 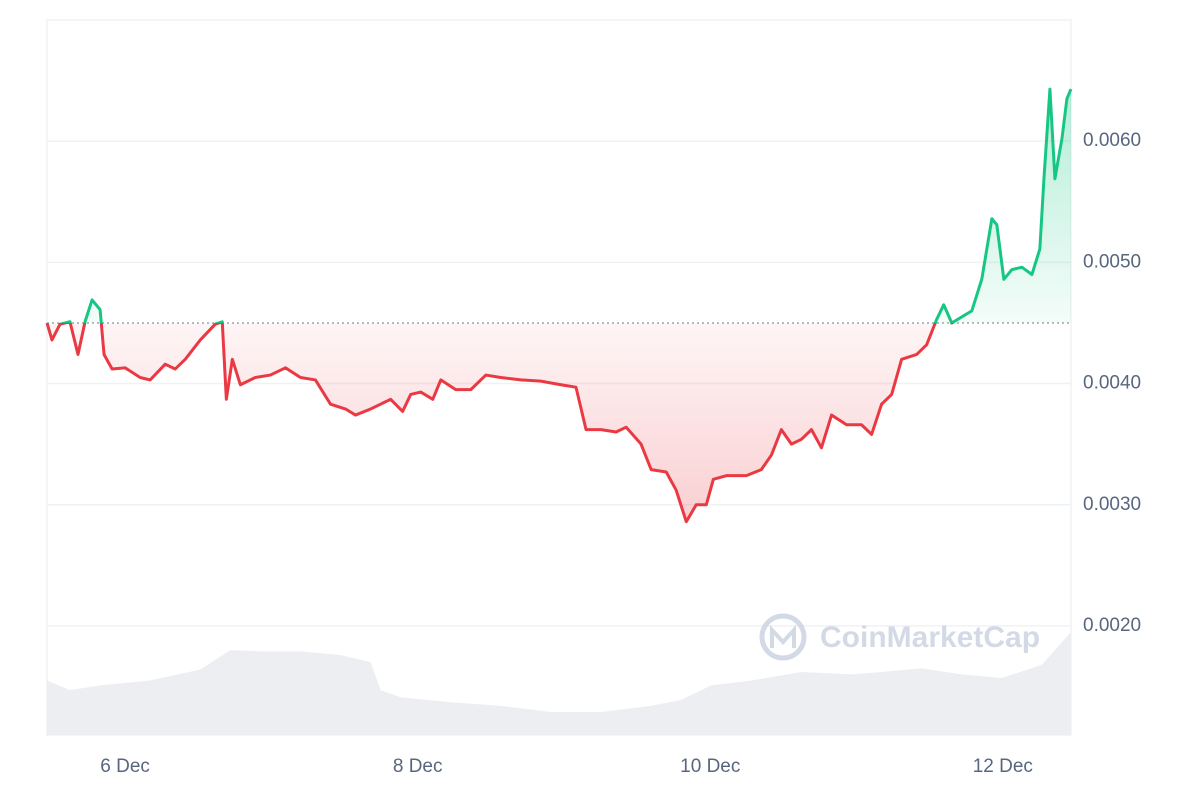 I want to click on y-tick-label: 0.0040, so click(x=1112, y=383).